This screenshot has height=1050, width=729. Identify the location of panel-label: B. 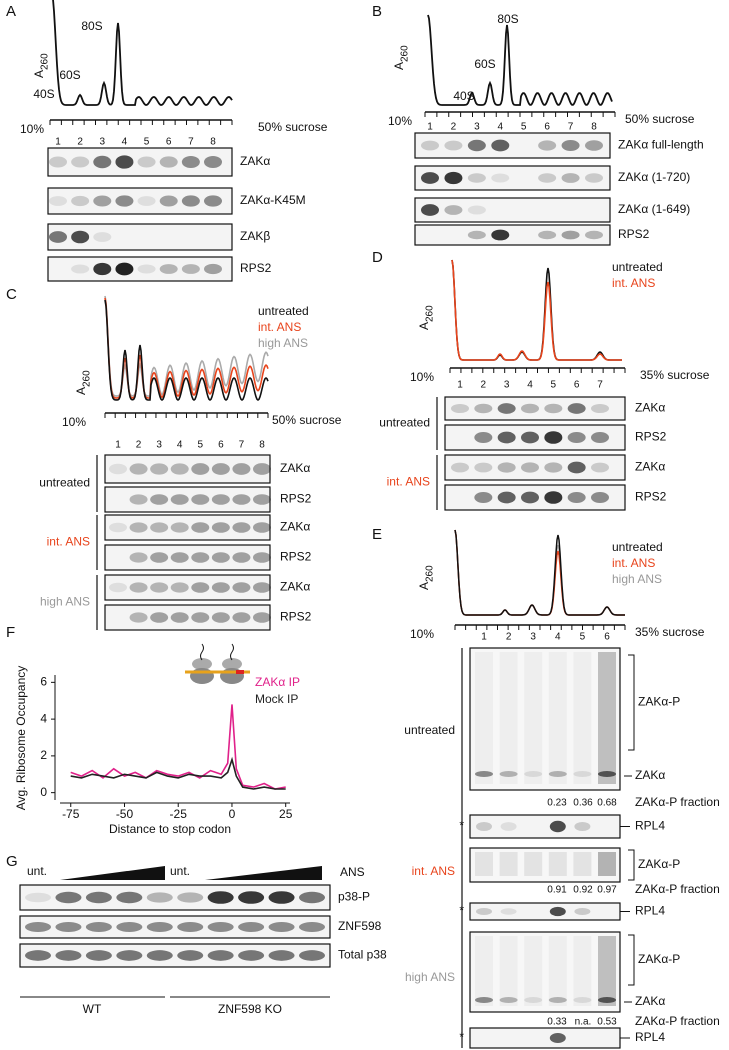
(377, 11).